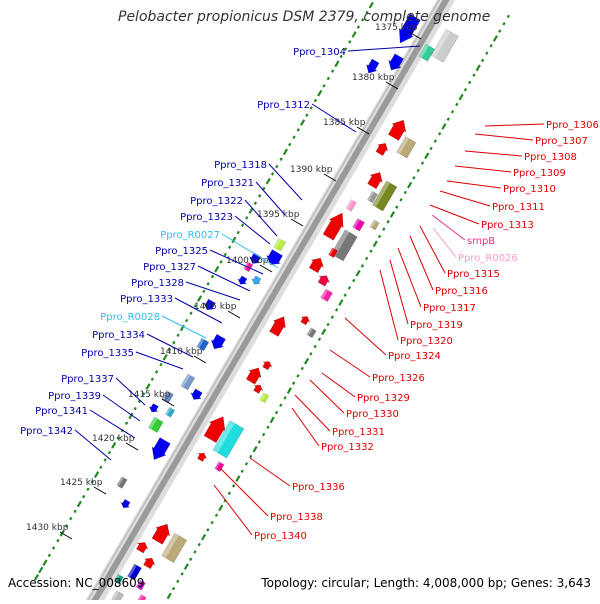  What do you see at coordinates (181, 251) in the screenshot?
I see `gene-label-left: Ppro_1325` at bounding box center [181, 251].